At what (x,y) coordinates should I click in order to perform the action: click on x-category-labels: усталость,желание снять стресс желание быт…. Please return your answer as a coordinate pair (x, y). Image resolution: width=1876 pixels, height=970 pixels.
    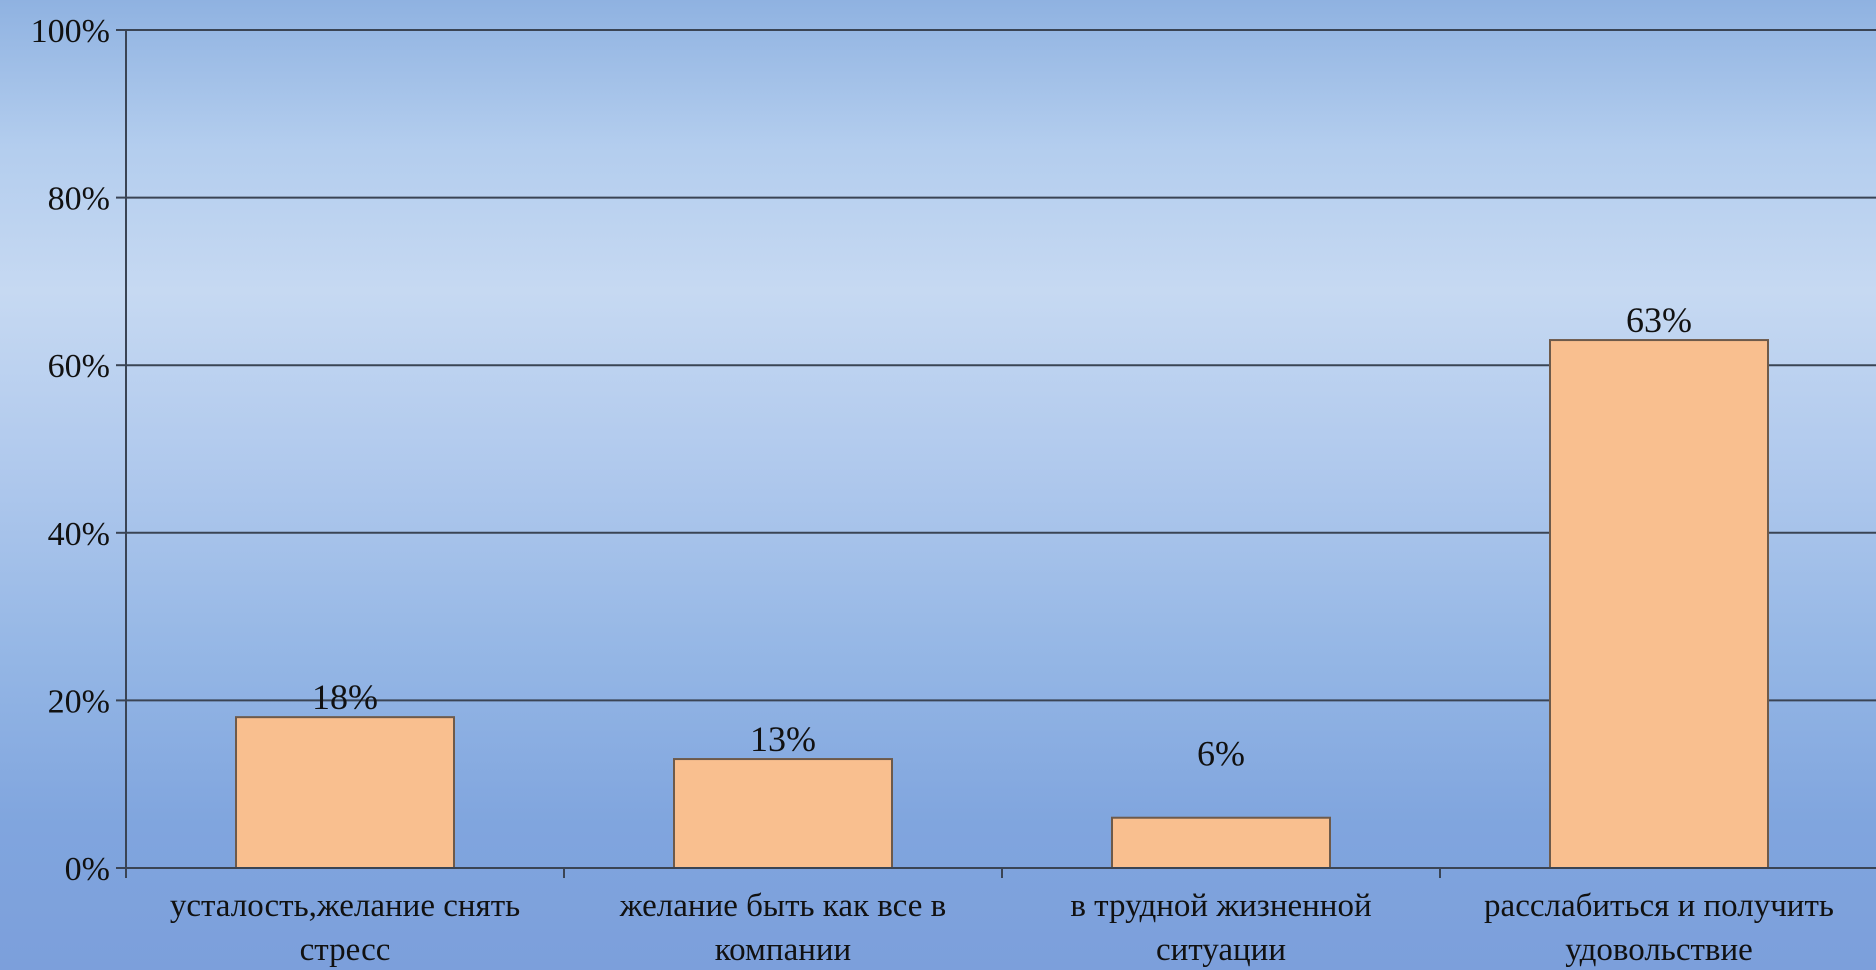
    Looking at the image, I should click on (1002, 928).